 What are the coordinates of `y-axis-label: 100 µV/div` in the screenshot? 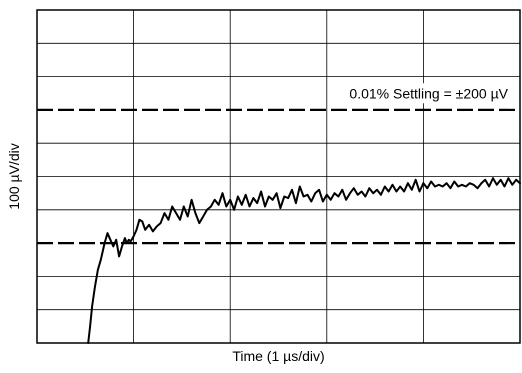 It's located at (14, 176).